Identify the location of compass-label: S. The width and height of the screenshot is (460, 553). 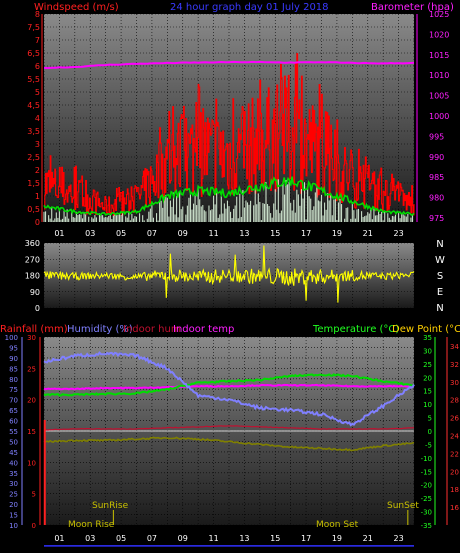
(440, 276).